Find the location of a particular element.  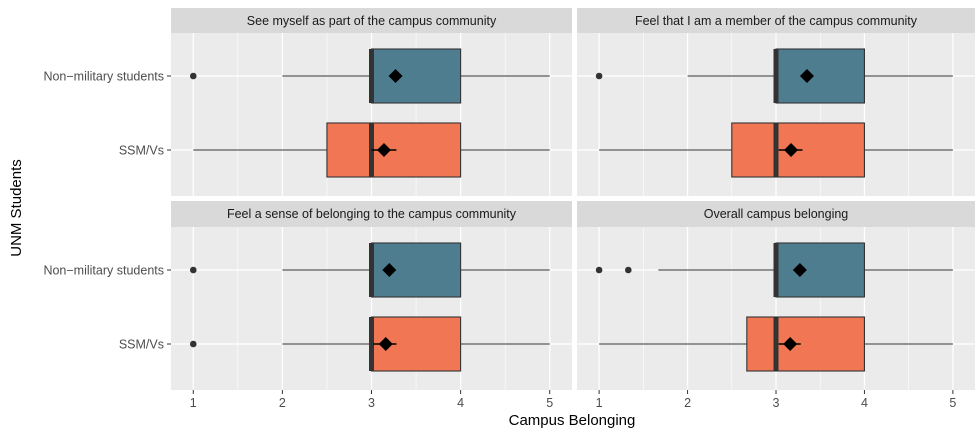

x-axis-title: Campus Belonging is located at coordinates (572, 420).